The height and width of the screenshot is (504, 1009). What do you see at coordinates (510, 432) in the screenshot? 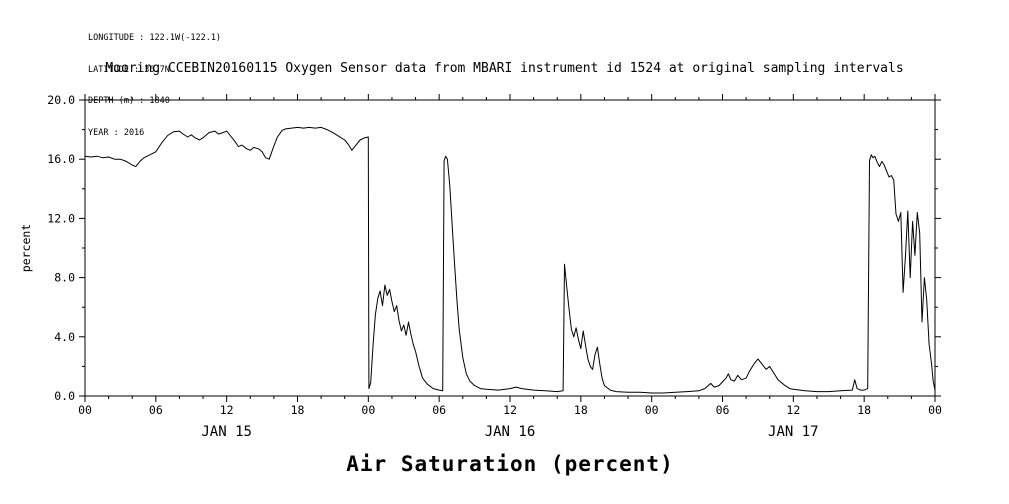
I see `date-label: JAN 16` at bounding box center [510, 432].